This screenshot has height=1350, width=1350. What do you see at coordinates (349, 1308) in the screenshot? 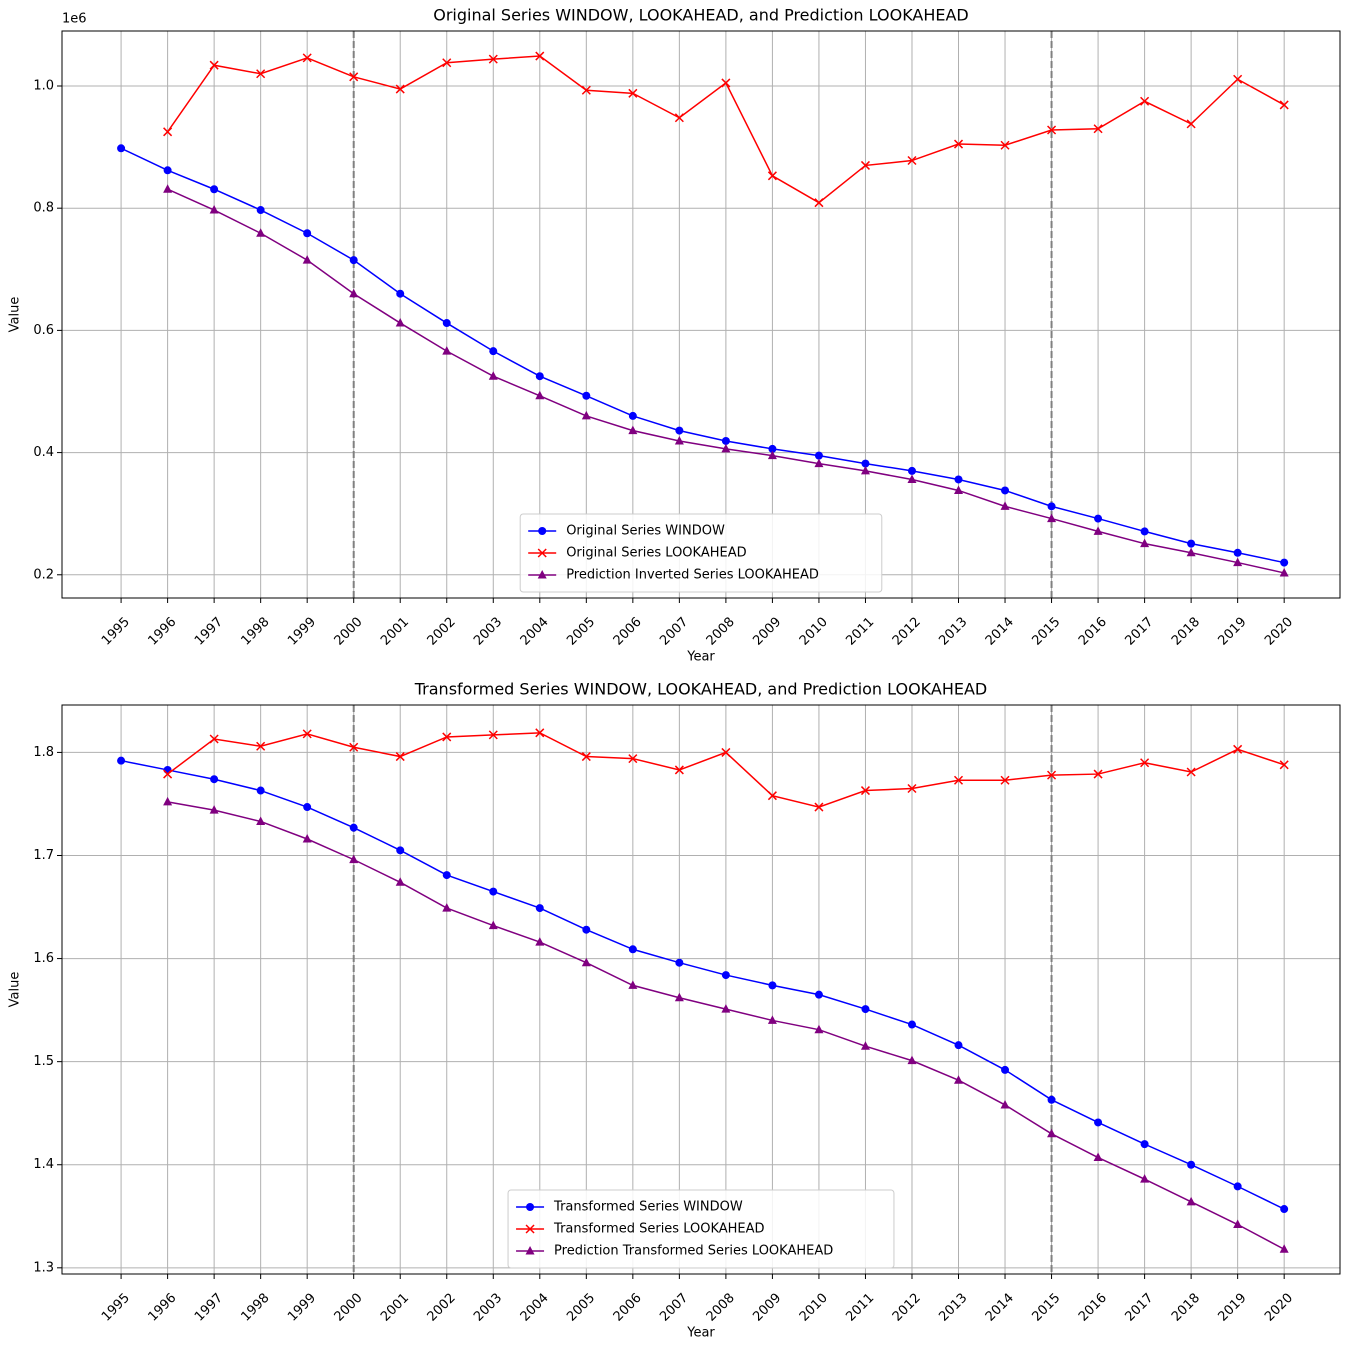
I see `x-tick-label: 2000` at bounding box center [349, 1308].